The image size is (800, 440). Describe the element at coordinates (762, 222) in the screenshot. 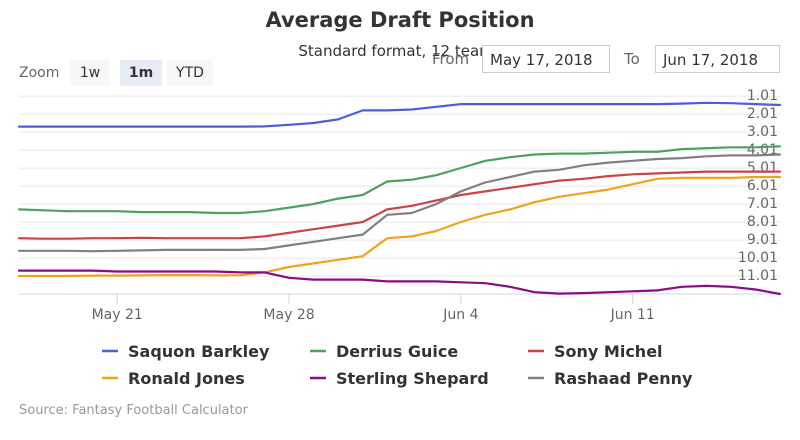

I see `y-tick-label: 8.01` at that location.